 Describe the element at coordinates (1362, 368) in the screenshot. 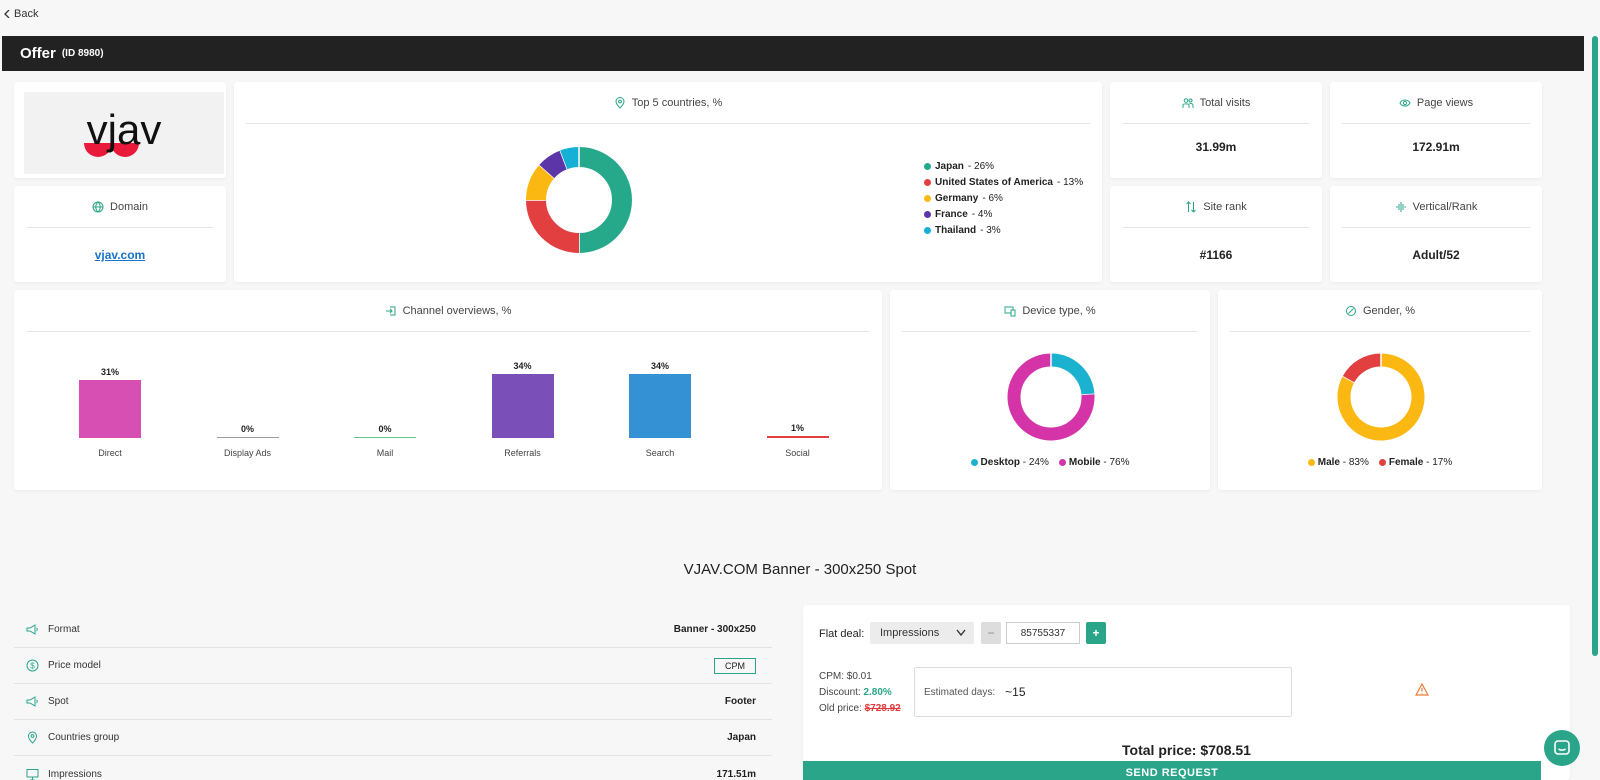

I see `donut-slice-female` at that location.